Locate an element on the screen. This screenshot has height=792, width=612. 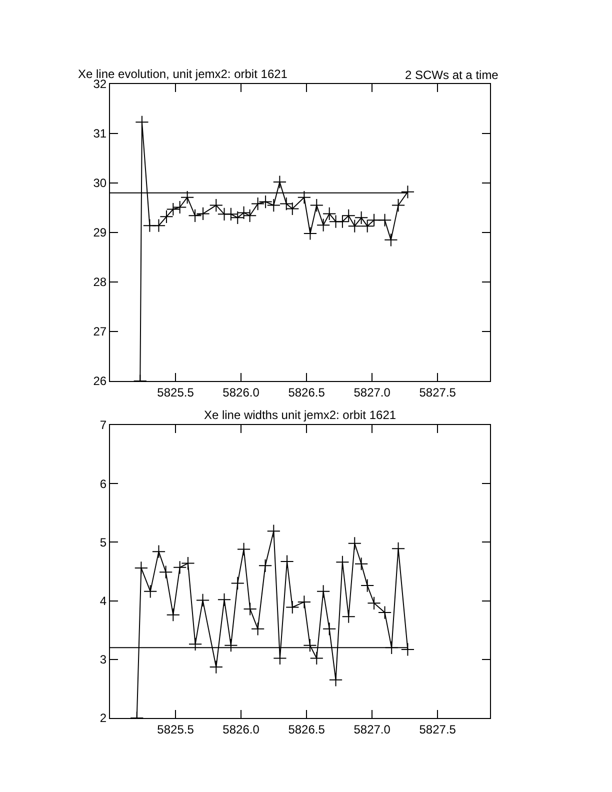
y-tick-label: 2 is located at coordinates (103, 718).